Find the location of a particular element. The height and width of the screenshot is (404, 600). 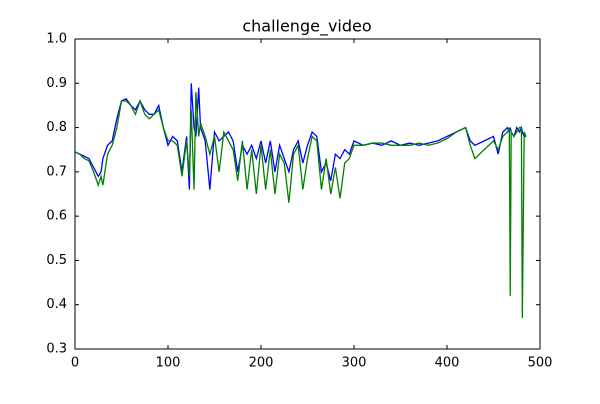

y-tick-label: 0.9 is located at coordinates (56, 83).